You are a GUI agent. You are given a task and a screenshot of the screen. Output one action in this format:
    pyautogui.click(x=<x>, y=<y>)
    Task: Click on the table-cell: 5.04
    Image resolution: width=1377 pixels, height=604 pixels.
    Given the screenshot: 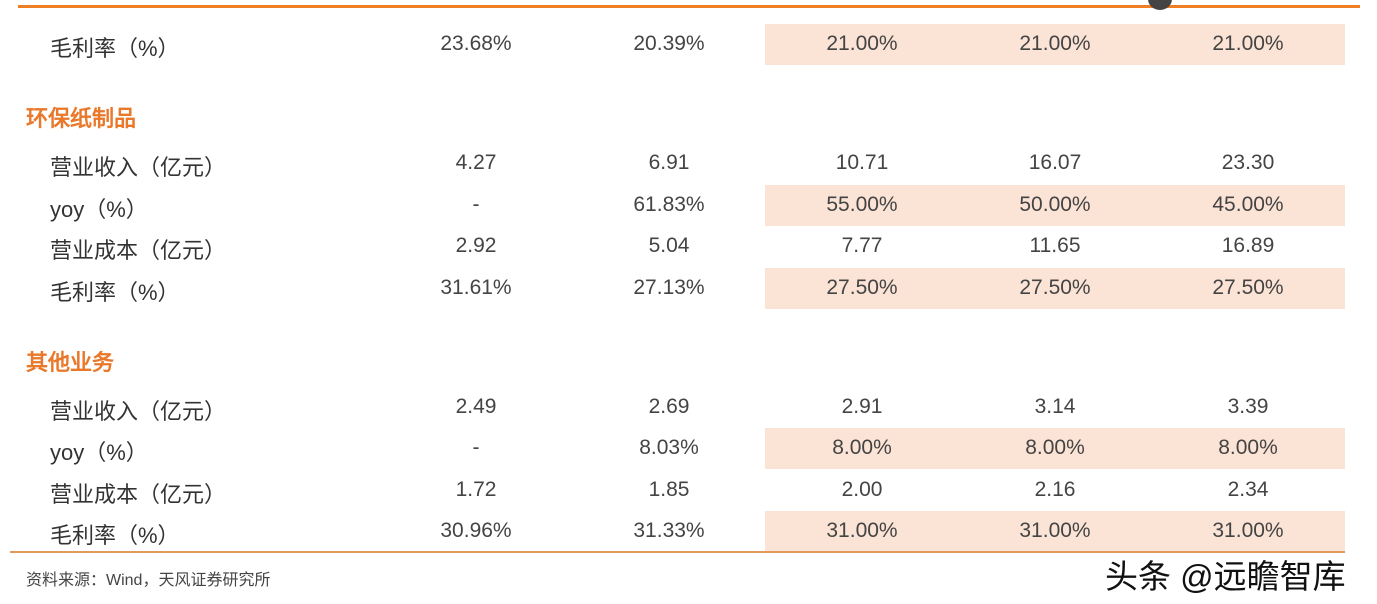 What is the action you would take?
    pyautogui.click(x=669, y=245)
    